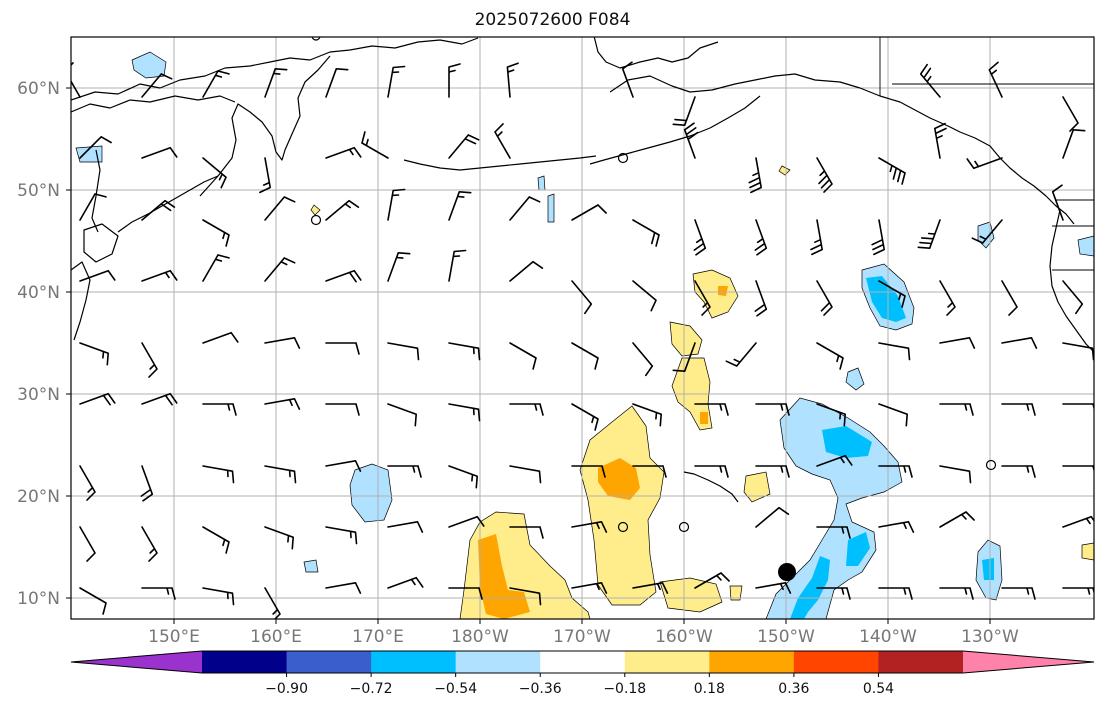  I want to click on colorbar: −0.90 −0.72 −0.54 −0.36 −0.18 0.18 0.36 0.54, so click(582, 673).